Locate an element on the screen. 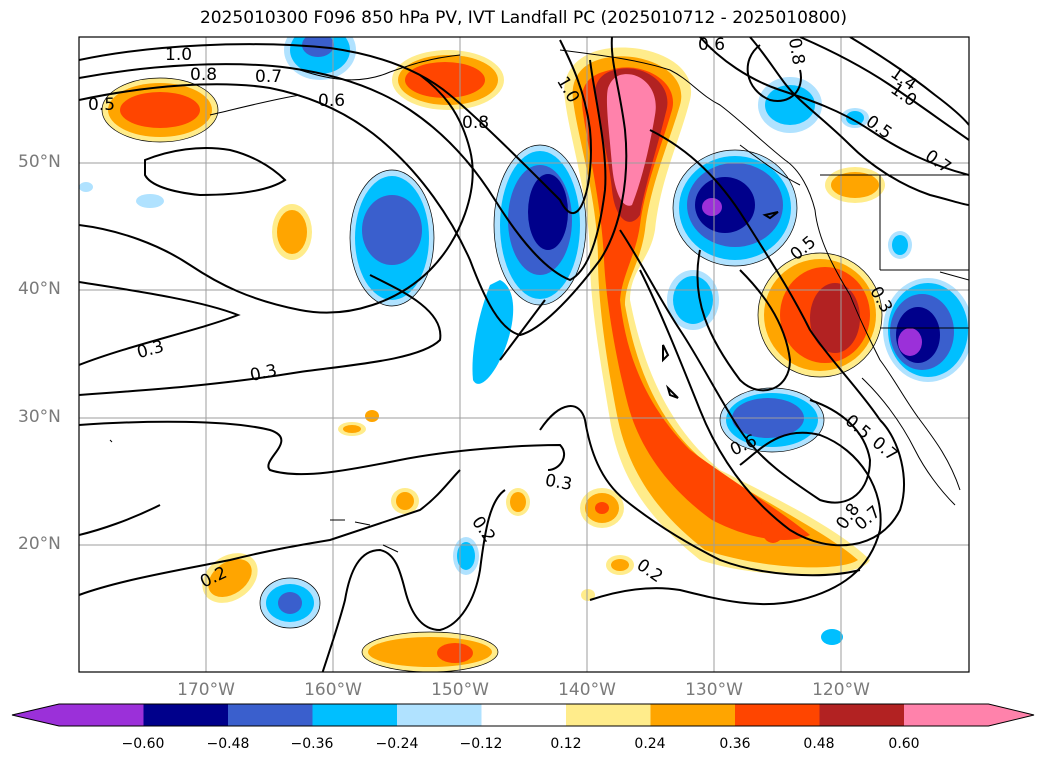  lat-label: 50°N is located at coordinates (39, 162).